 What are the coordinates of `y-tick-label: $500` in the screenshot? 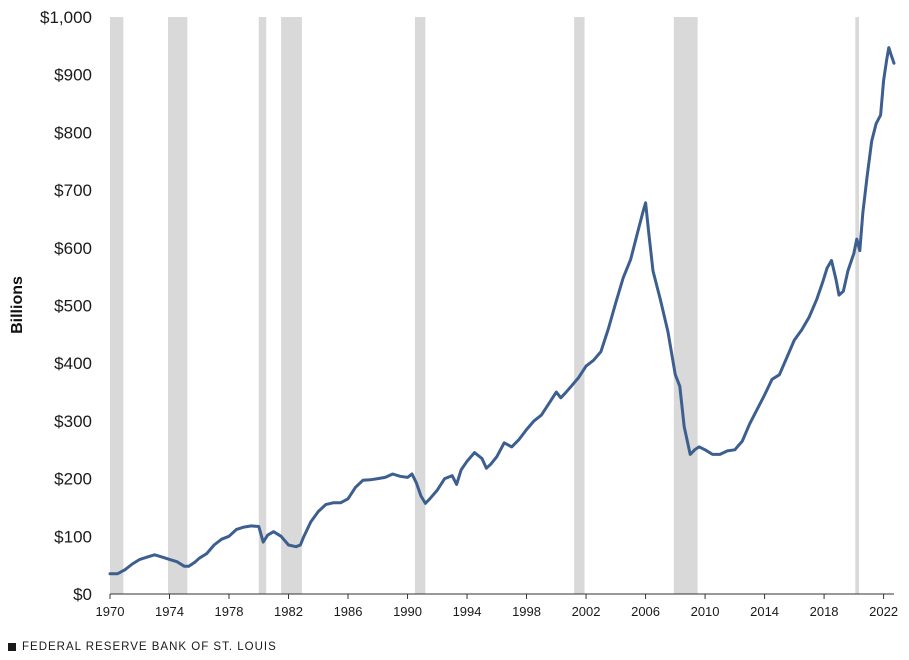 It's located at (73, 306).